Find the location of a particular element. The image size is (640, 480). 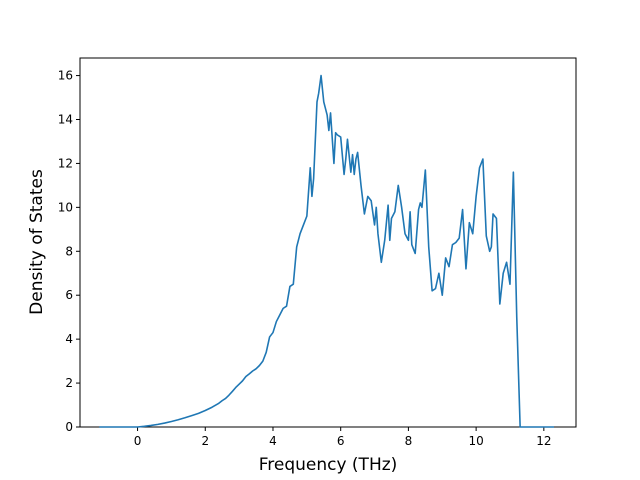

x-axis-ticks: 0 2 4 6 8 10 12 is located at coordinates (342, 437).